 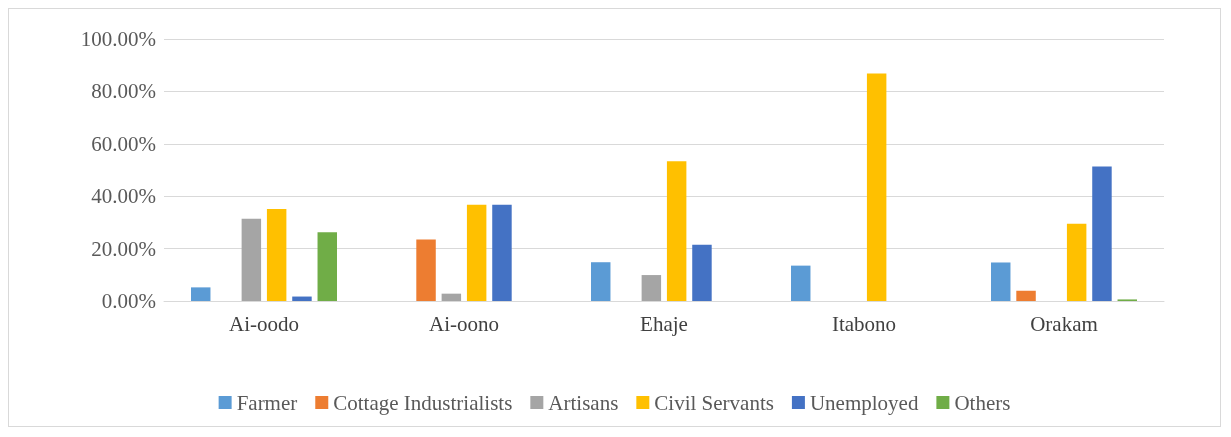 I want to click on x-tick-label: Orakam, so click(x=1064, y=323).